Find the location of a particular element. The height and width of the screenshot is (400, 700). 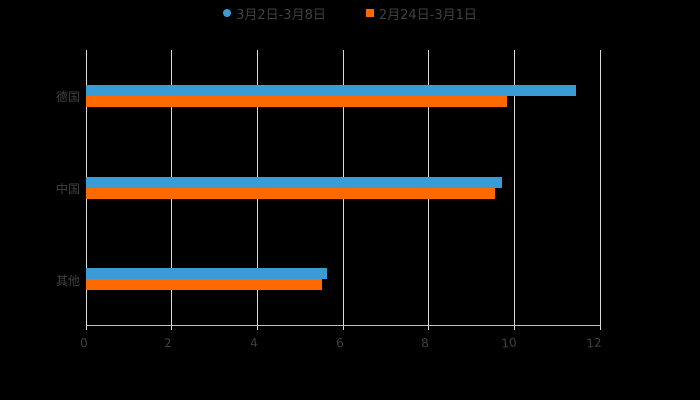

x-tick-label: 0 is located at coordinates (84, 343).